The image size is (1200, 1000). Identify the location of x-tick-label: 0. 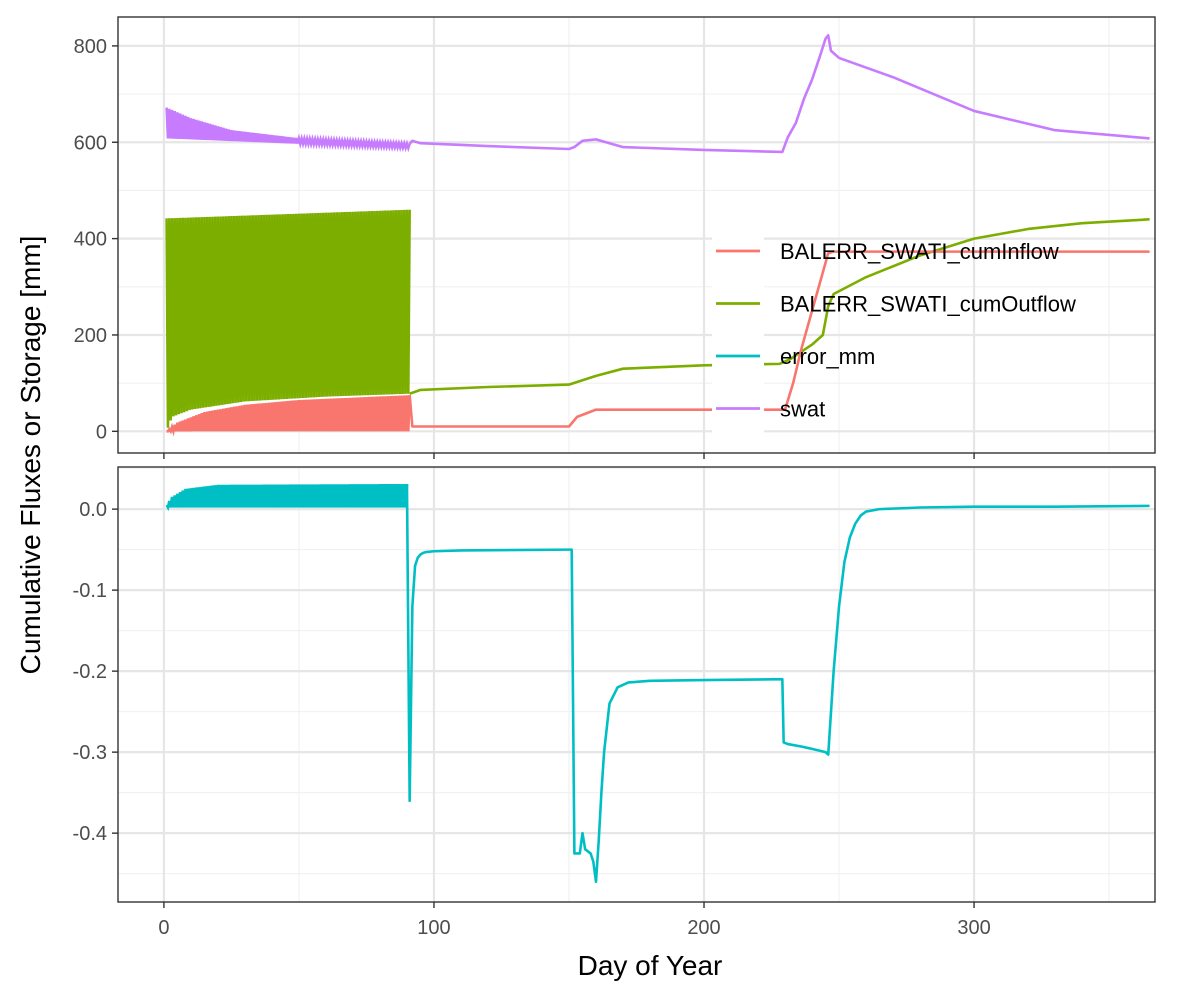
(163, 928).